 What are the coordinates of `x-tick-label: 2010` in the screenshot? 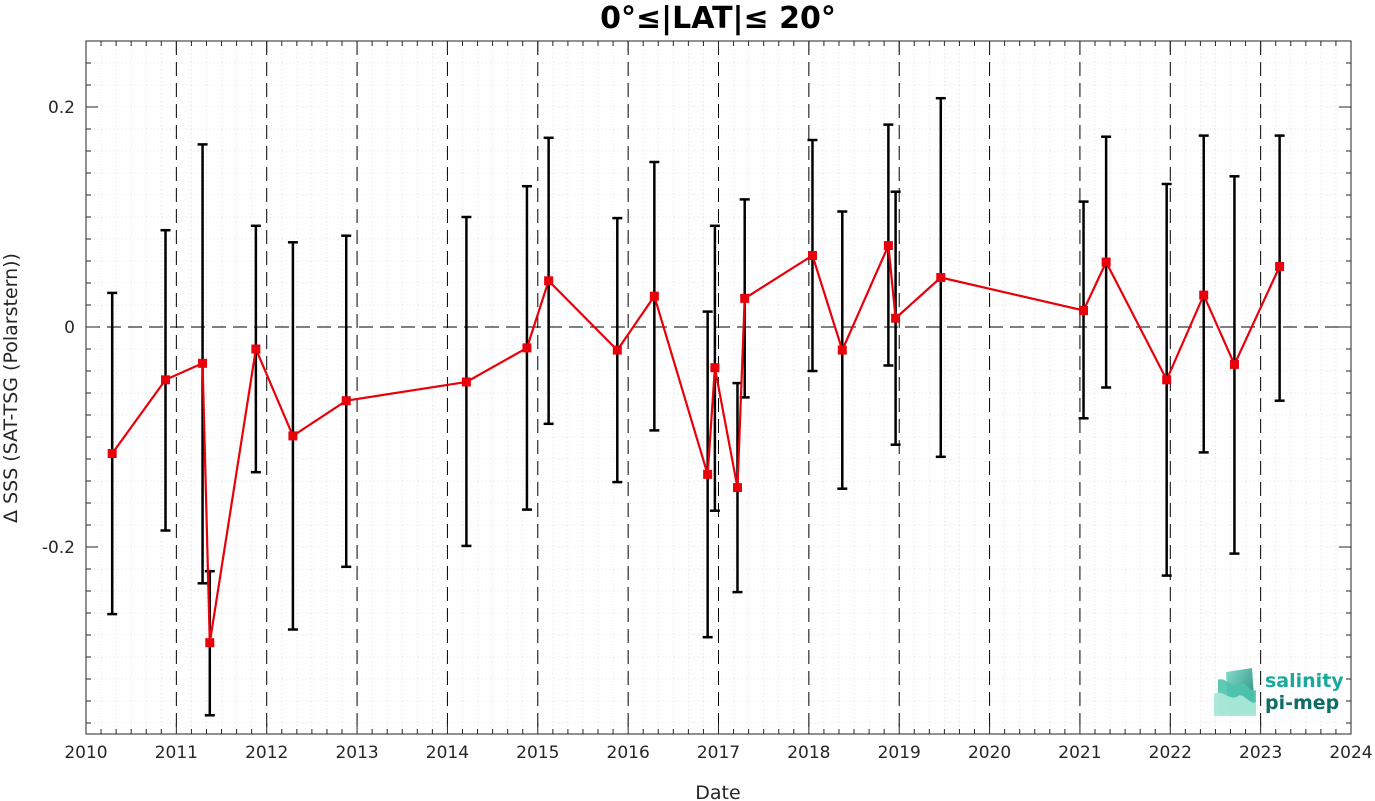 It's located at (85, 753).